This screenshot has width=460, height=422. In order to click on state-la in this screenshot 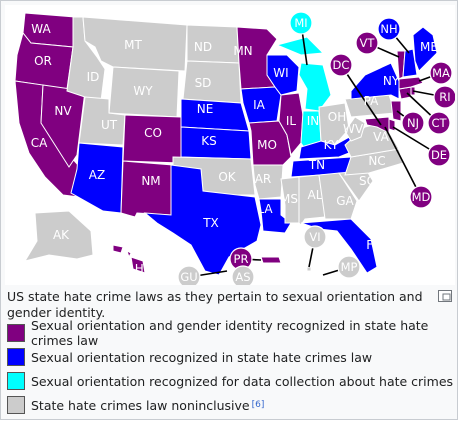, I will do `click(275, 216)`.